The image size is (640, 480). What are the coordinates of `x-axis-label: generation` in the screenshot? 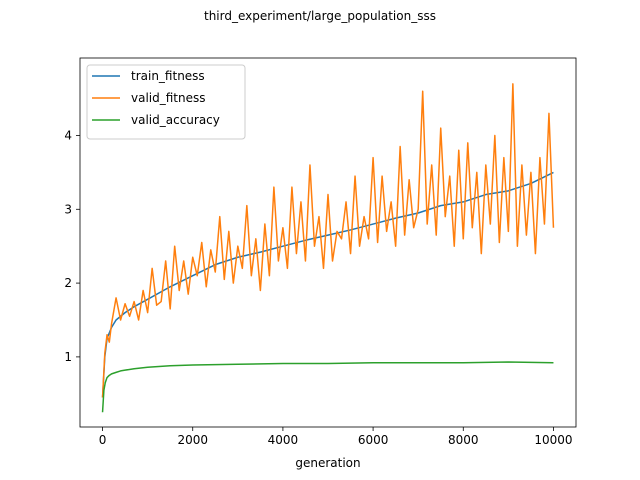 It's located at (327, 463).